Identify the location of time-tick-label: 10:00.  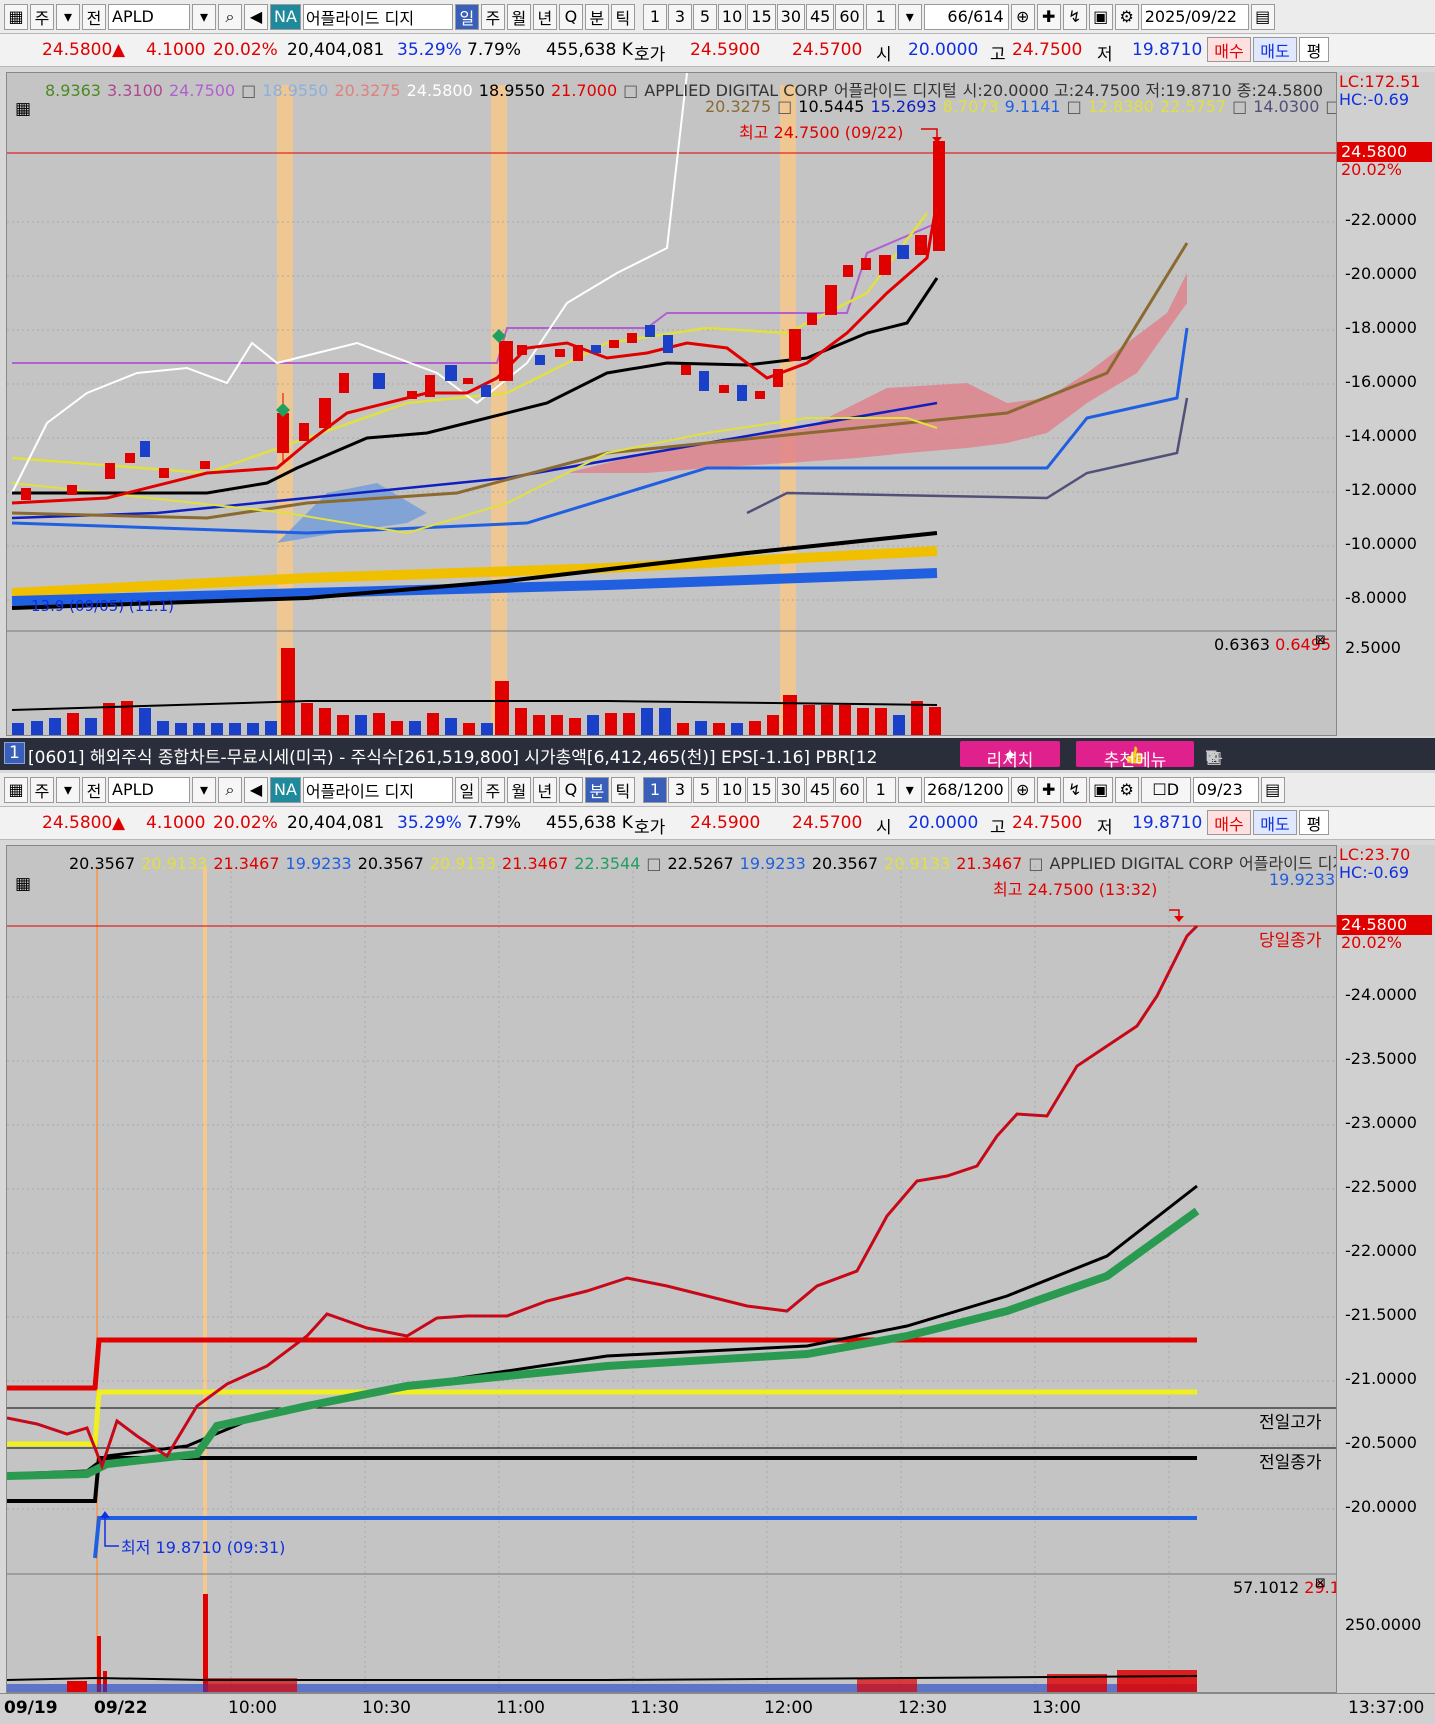
(252, 1708).